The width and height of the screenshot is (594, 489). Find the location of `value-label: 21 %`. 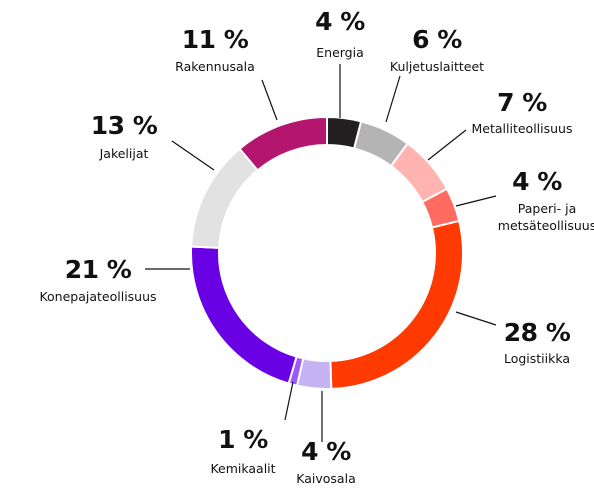

value-label: 21 % is located at coordinates (98, 269).